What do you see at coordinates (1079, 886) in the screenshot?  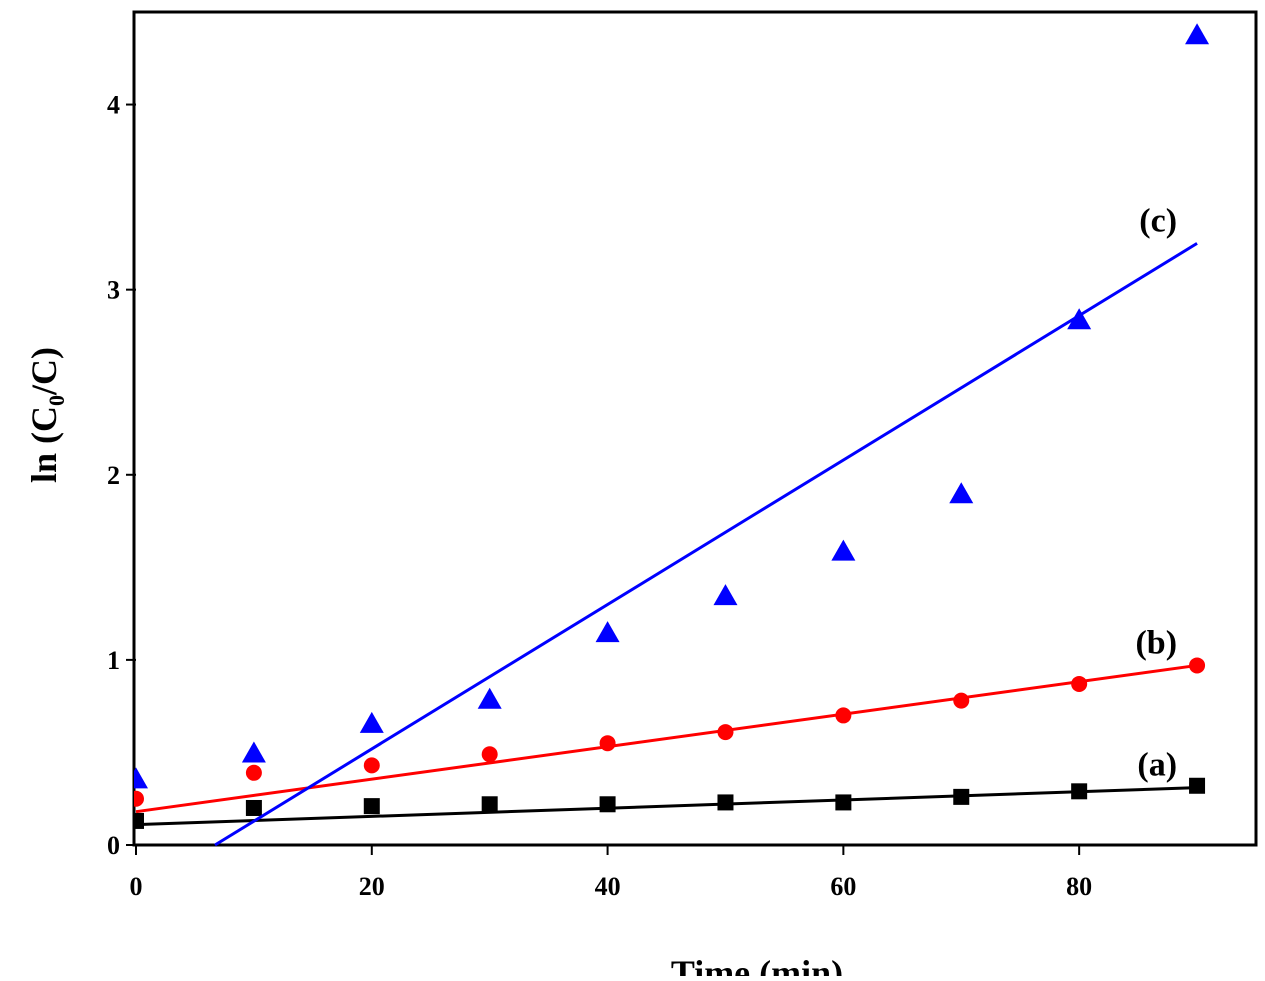 I see `x-tick-label: 80` at bounding box center [1079, 886].